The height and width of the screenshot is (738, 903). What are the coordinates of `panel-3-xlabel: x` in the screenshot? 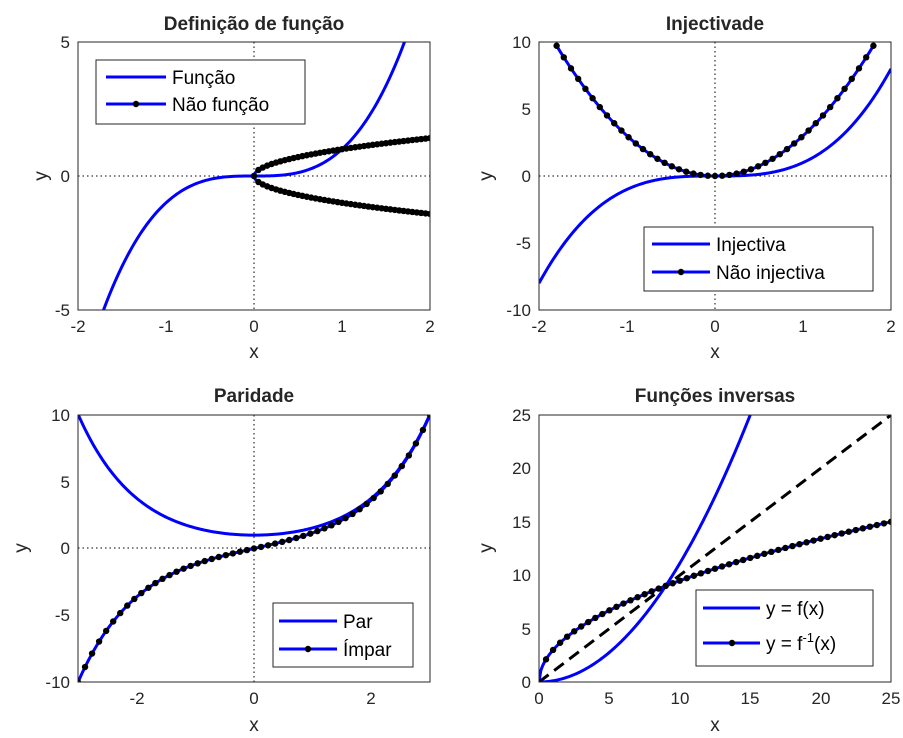 It's located at (254, 725).